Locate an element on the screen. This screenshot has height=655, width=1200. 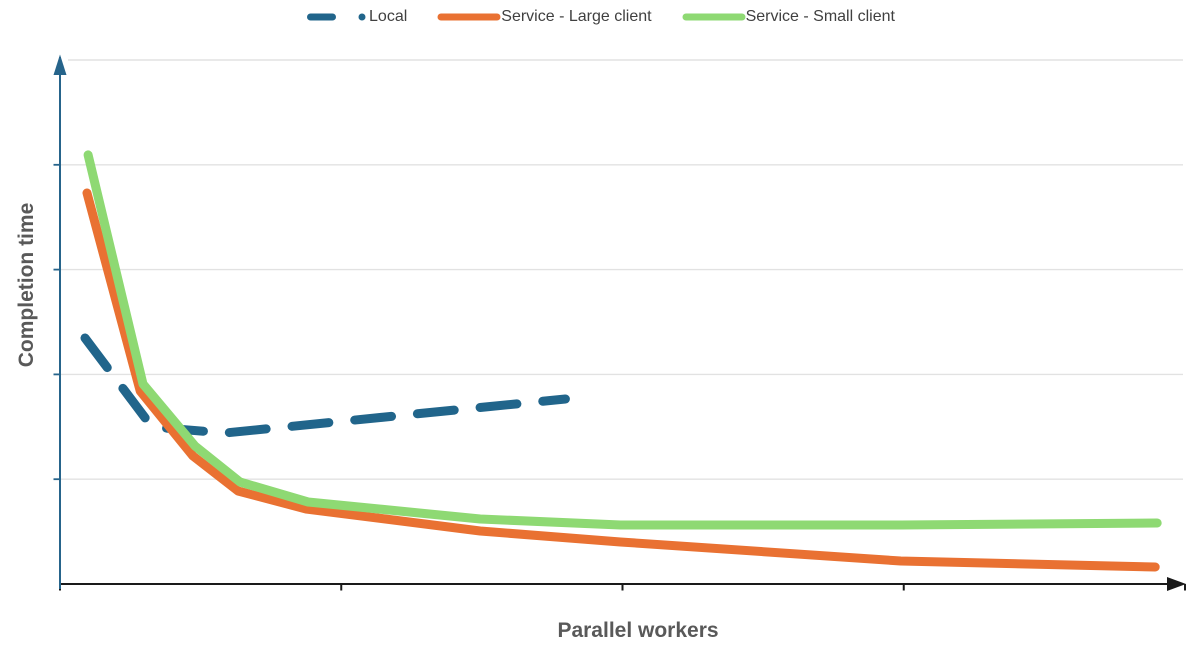
legend-item-local: Local is located at coordinates (356, 17).